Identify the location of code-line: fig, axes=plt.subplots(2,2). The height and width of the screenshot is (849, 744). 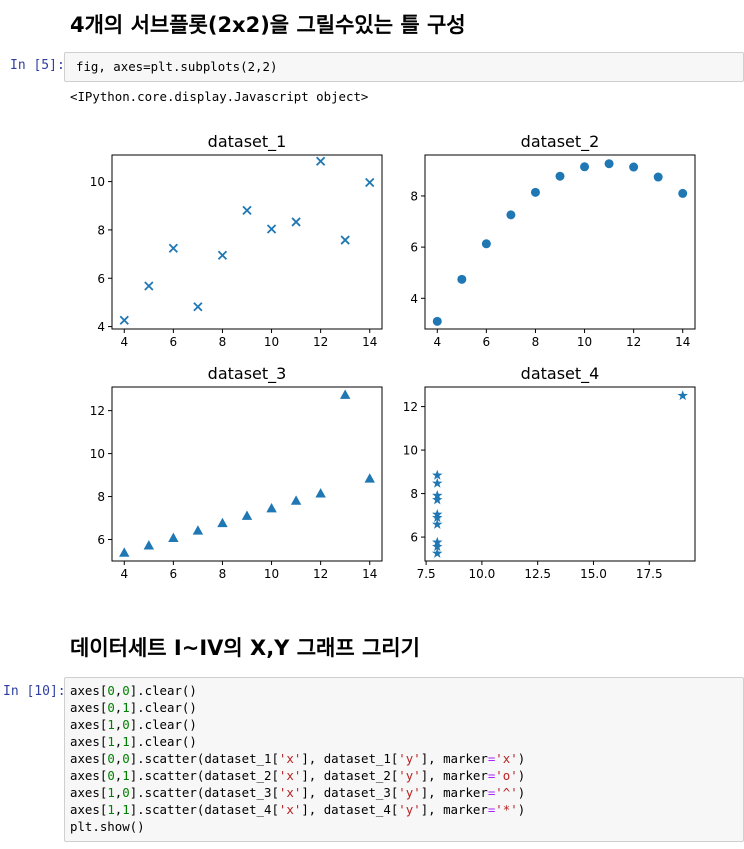
(176, 66).